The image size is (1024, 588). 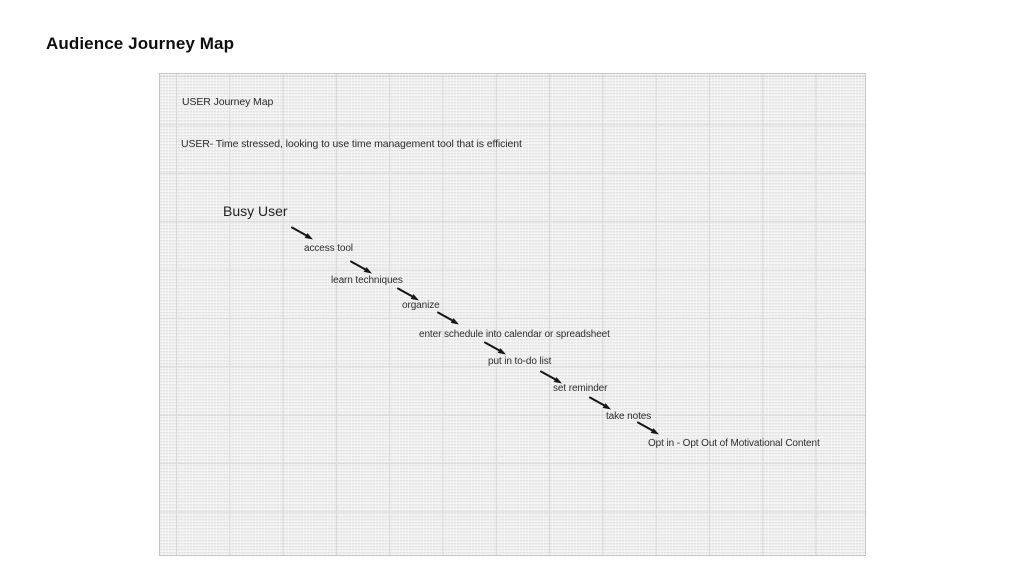 I want to click on journey-step-take-notes: take notes, so click(x=629, y=416).